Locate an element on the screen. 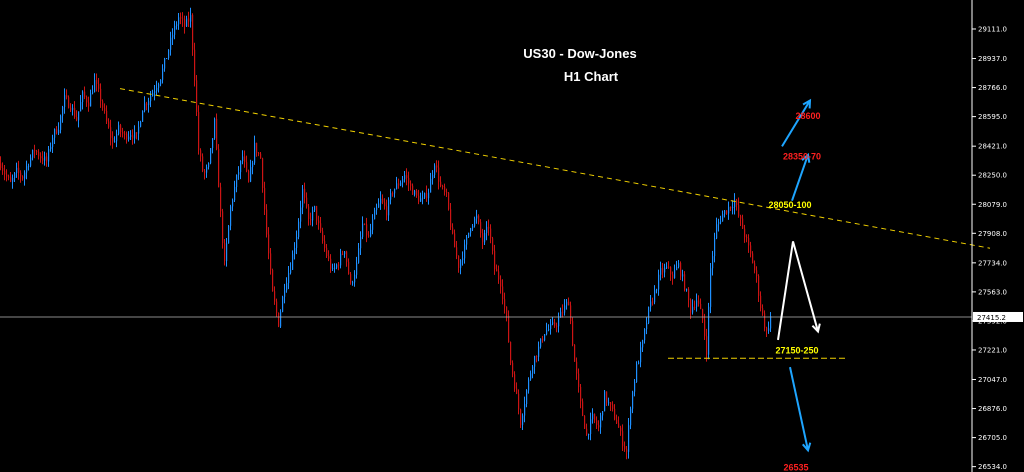  level-label-28350-70: 28350-70 is located at coordinates (802, 157).